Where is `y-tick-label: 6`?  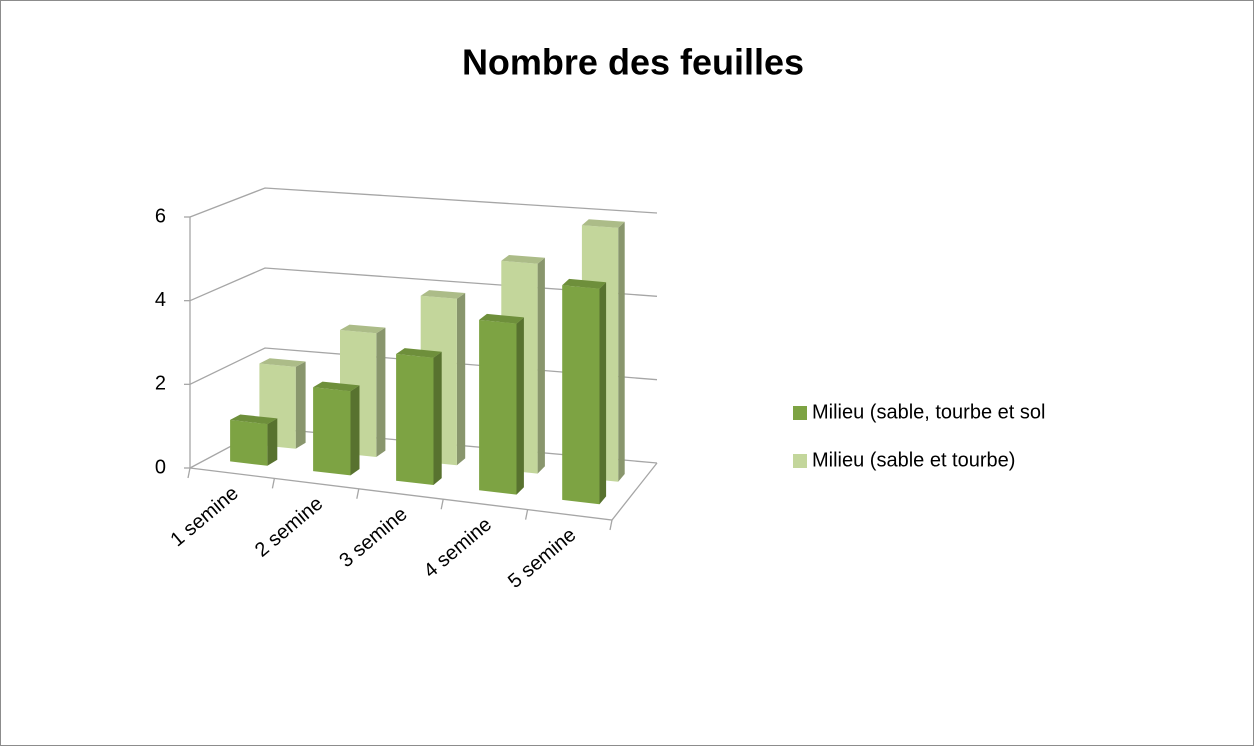
y-tick-label: 6 is located at coordinates (160, 216).